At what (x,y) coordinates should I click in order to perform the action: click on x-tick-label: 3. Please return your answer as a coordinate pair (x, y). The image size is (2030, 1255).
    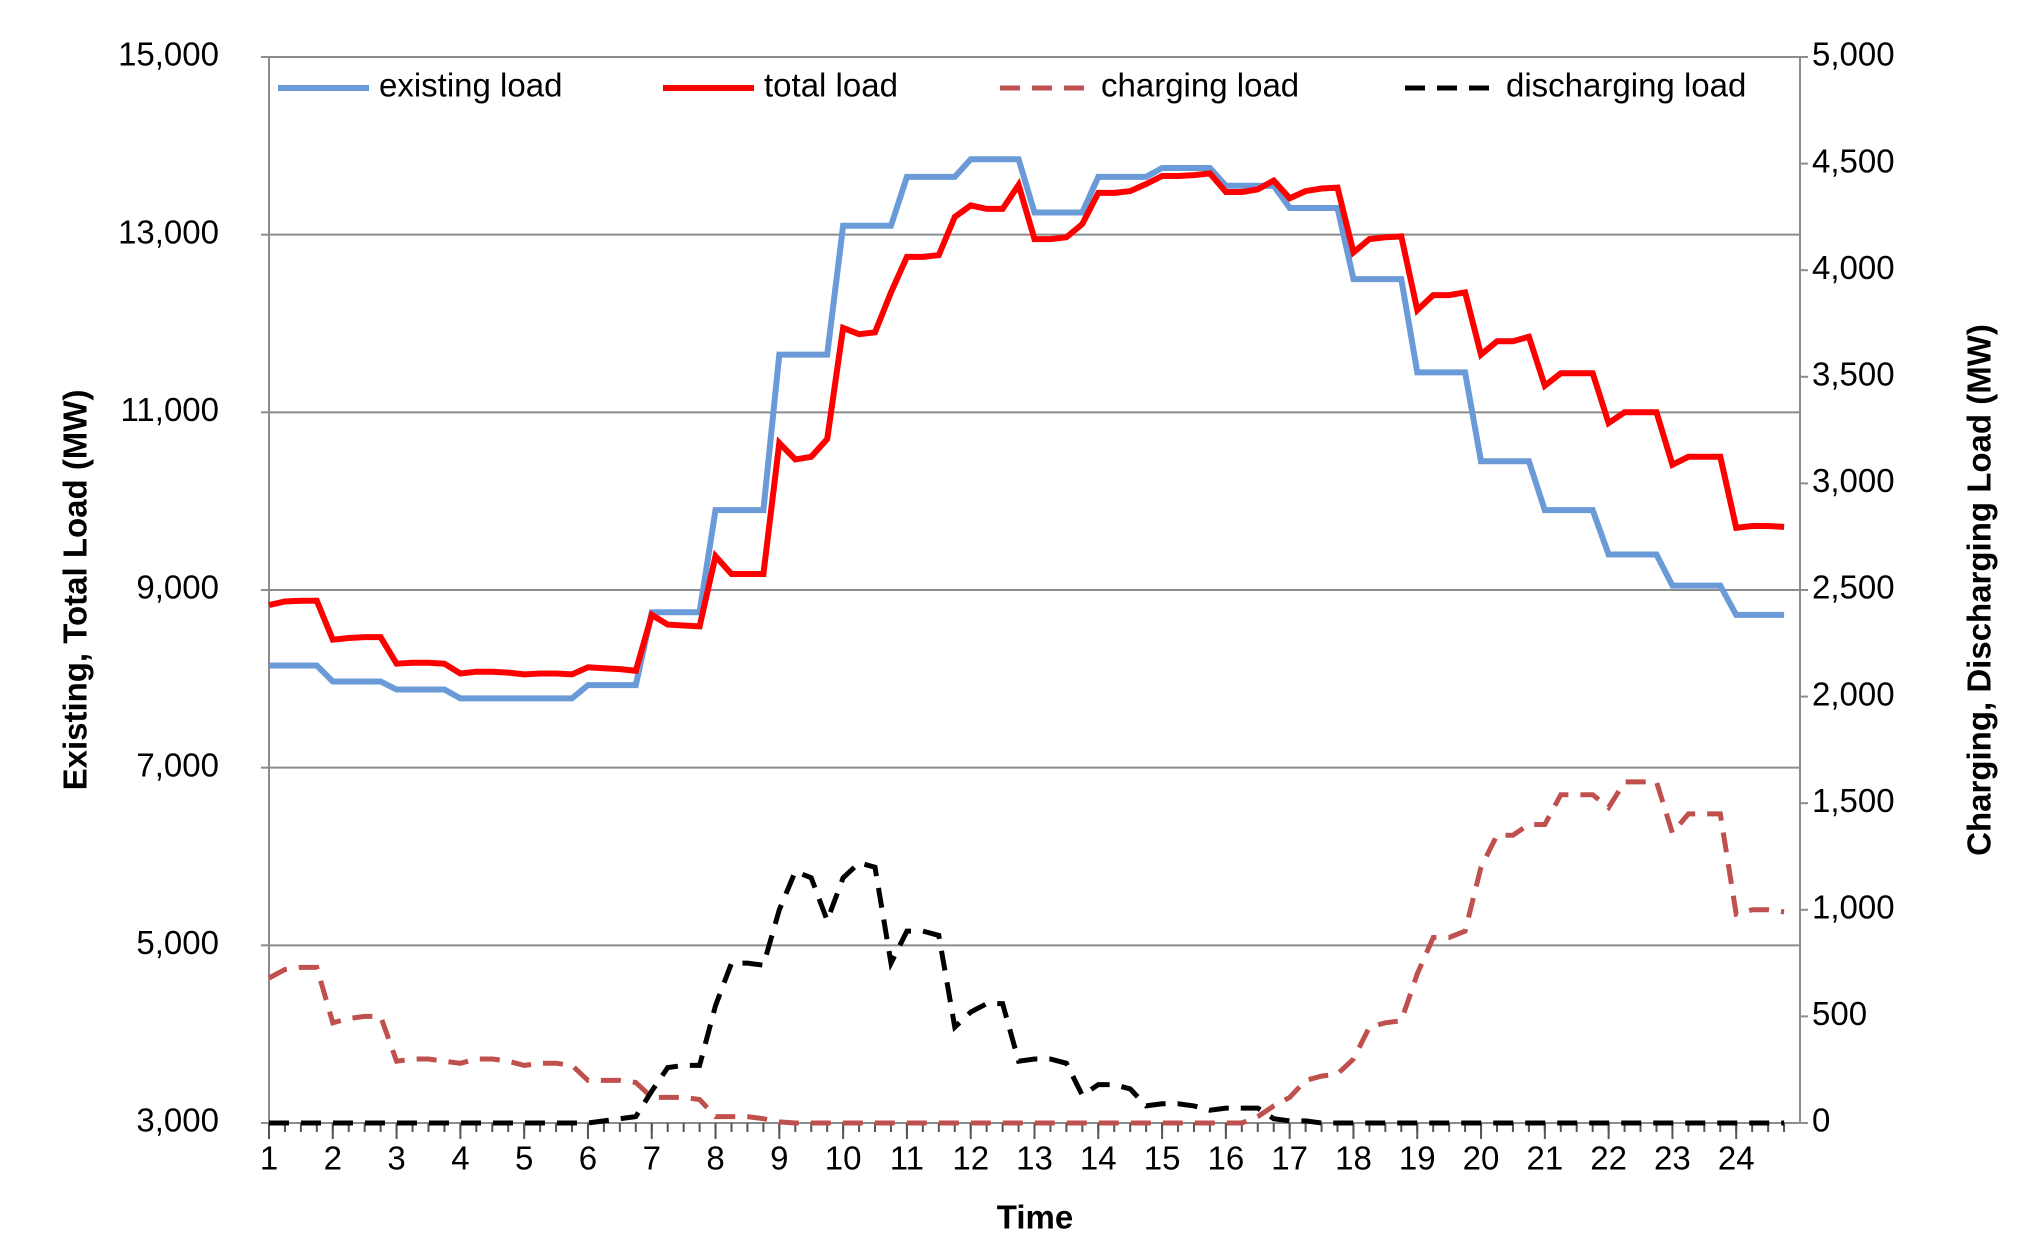
    Looking at the image, I should click on (396, 1158).